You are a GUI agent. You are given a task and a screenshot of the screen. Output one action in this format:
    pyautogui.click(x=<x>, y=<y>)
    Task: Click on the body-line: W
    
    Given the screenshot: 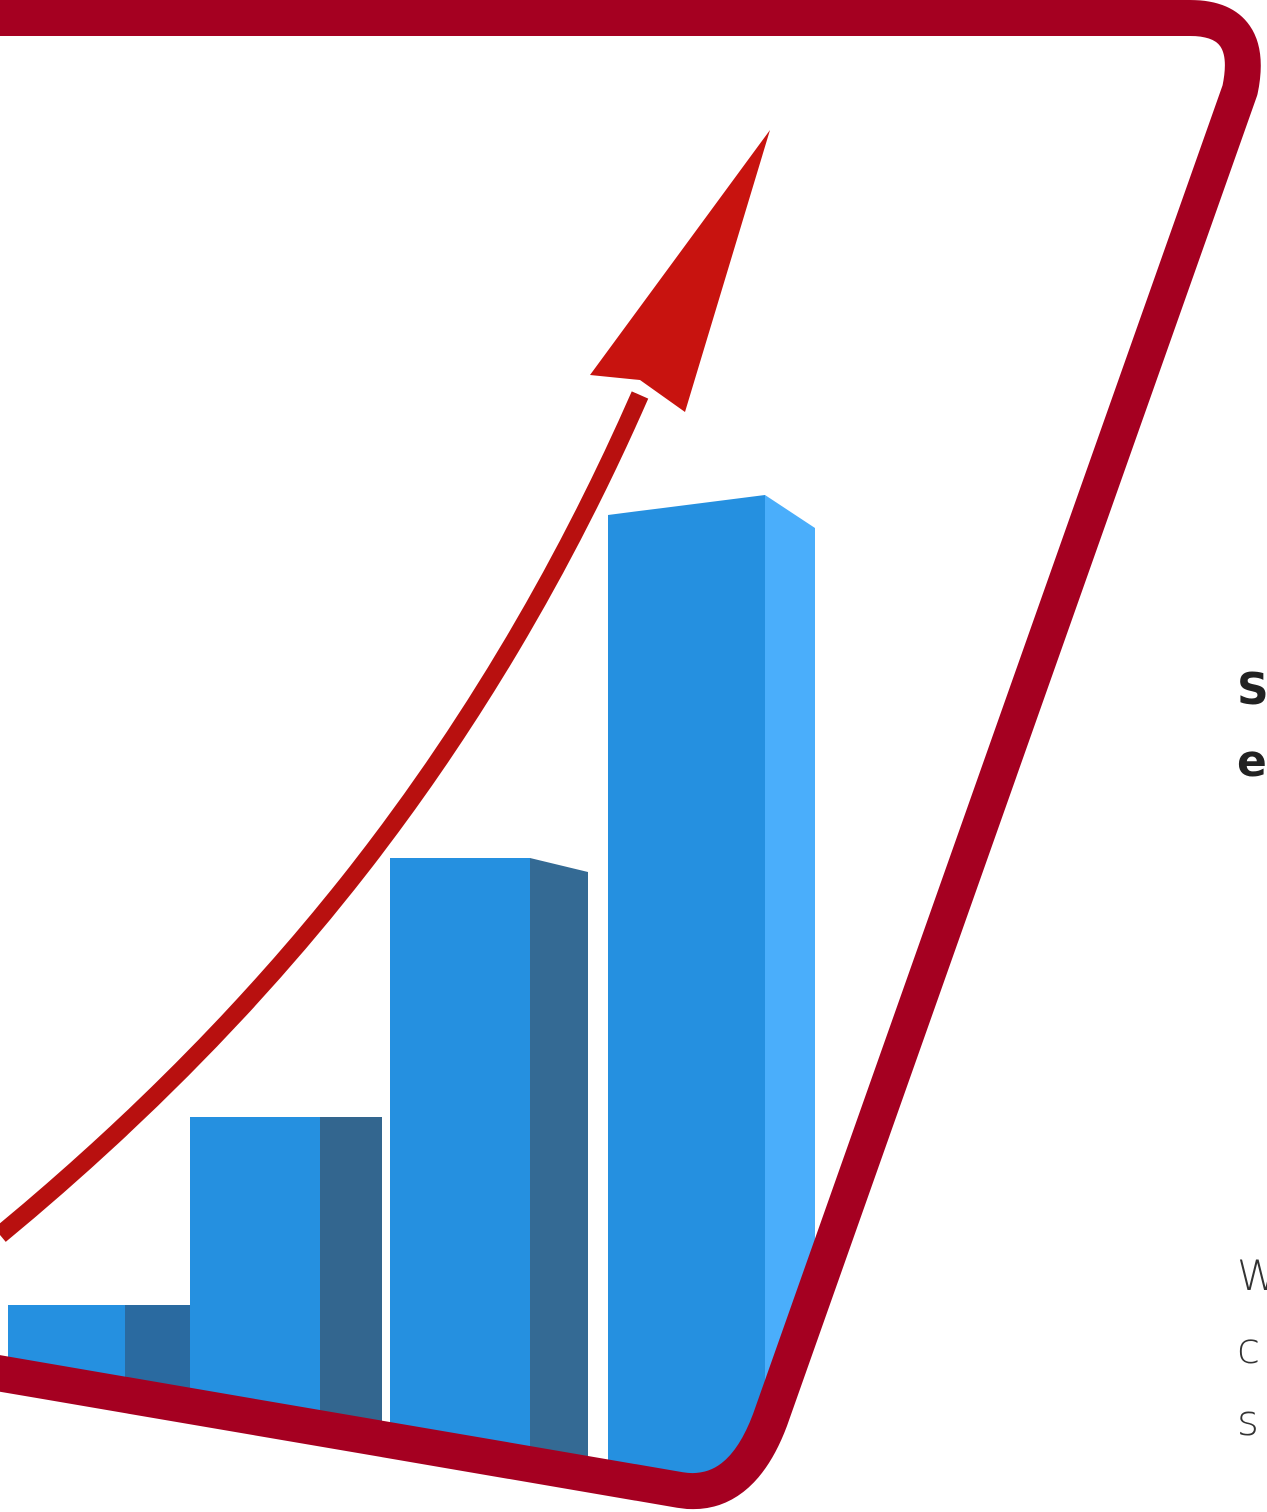 What is the action you would take?
    pyautogui.click(x=1252, y=1275)
    